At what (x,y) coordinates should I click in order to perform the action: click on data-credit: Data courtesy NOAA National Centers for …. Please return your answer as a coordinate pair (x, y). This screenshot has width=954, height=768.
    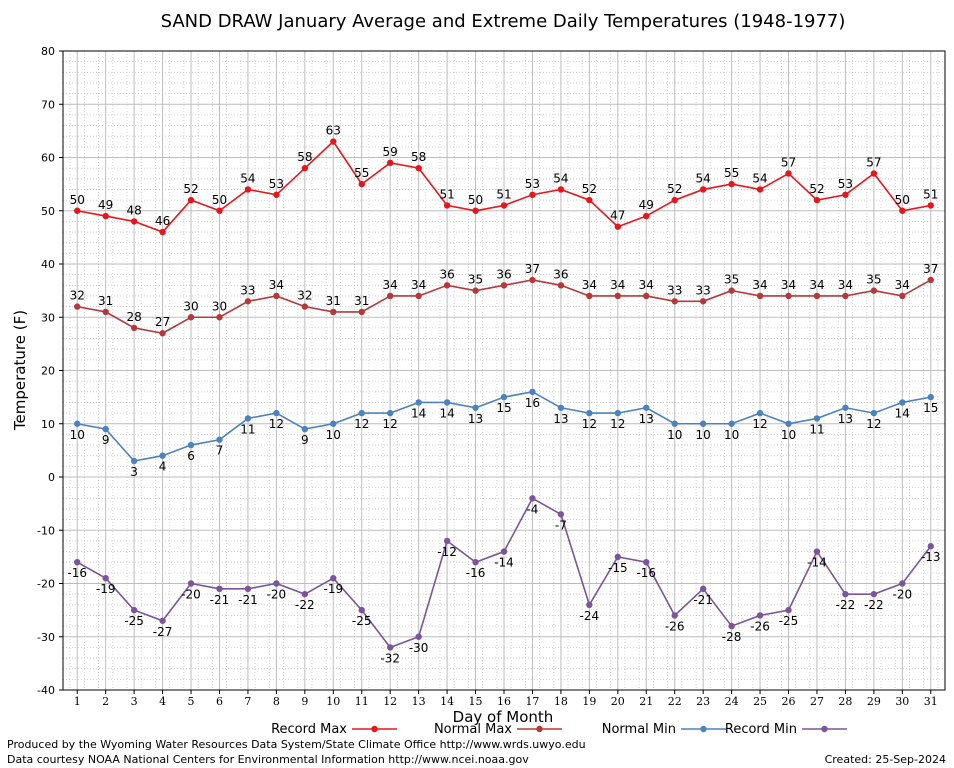
    Looking at the image, I should click on (268, 759).